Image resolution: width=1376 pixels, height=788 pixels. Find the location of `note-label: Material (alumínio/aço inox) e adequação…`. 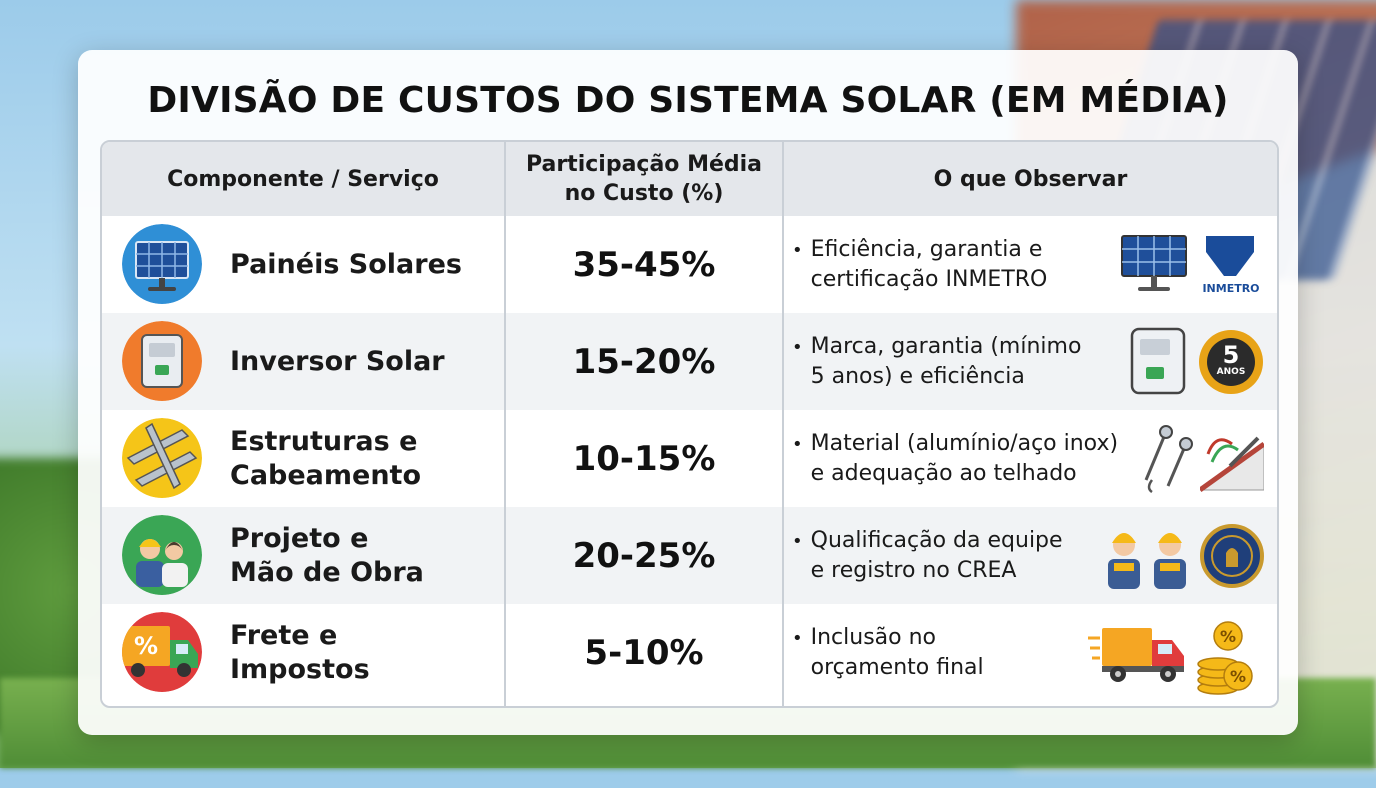

note-label: Material (alumínio/aço inox) e adequação… is located at coordinates (964, 458).